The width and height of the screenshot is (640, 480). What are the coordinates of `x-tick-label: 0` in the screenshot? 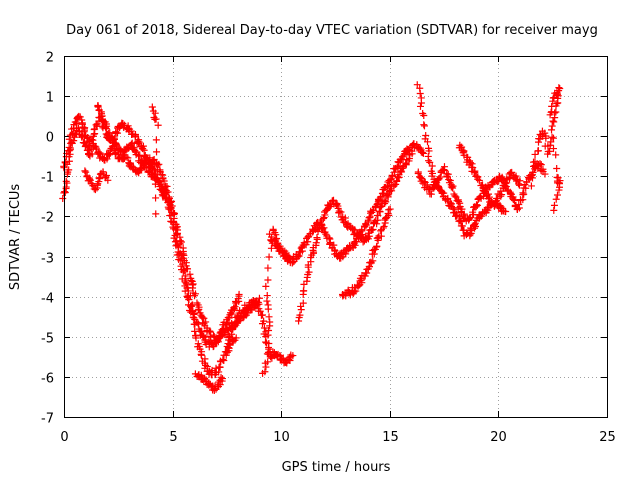 It's located at (64, 437).